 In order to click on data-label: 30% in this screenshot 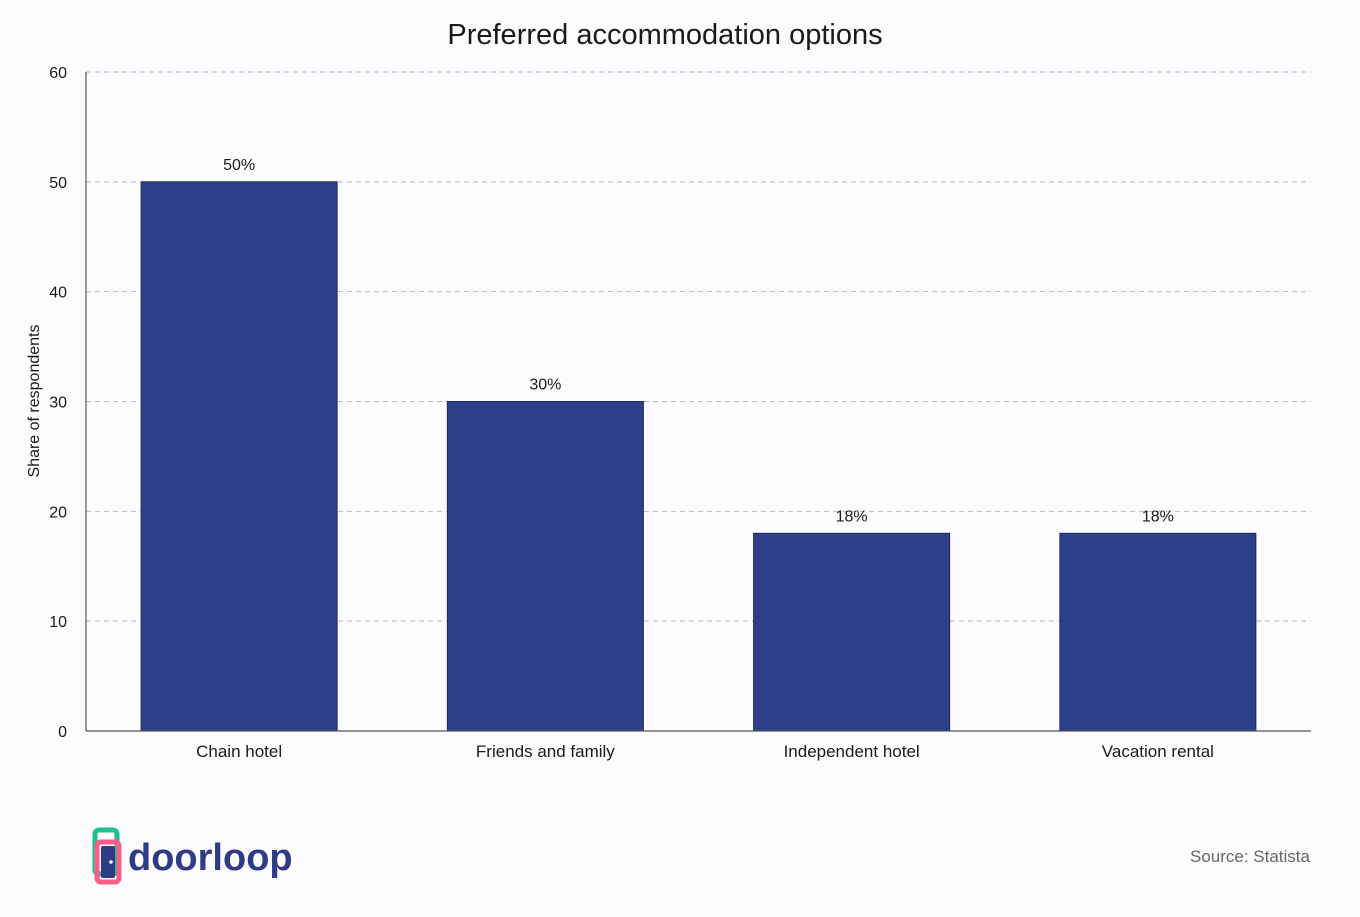, I will do `click(545, 385)`.